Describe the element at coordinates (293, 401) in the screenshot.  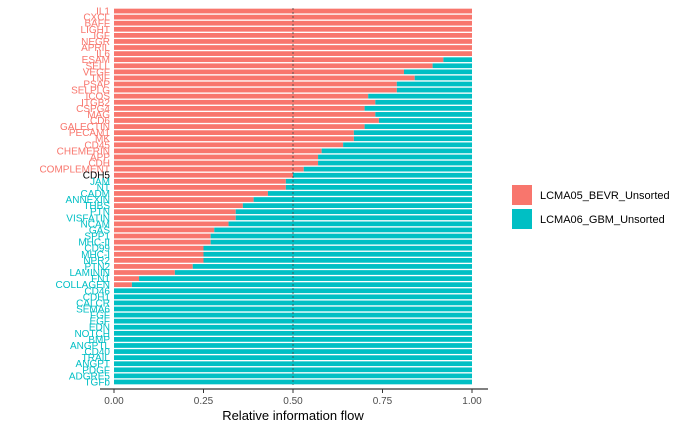
I see `x-tick-label: 0.50` at that location.